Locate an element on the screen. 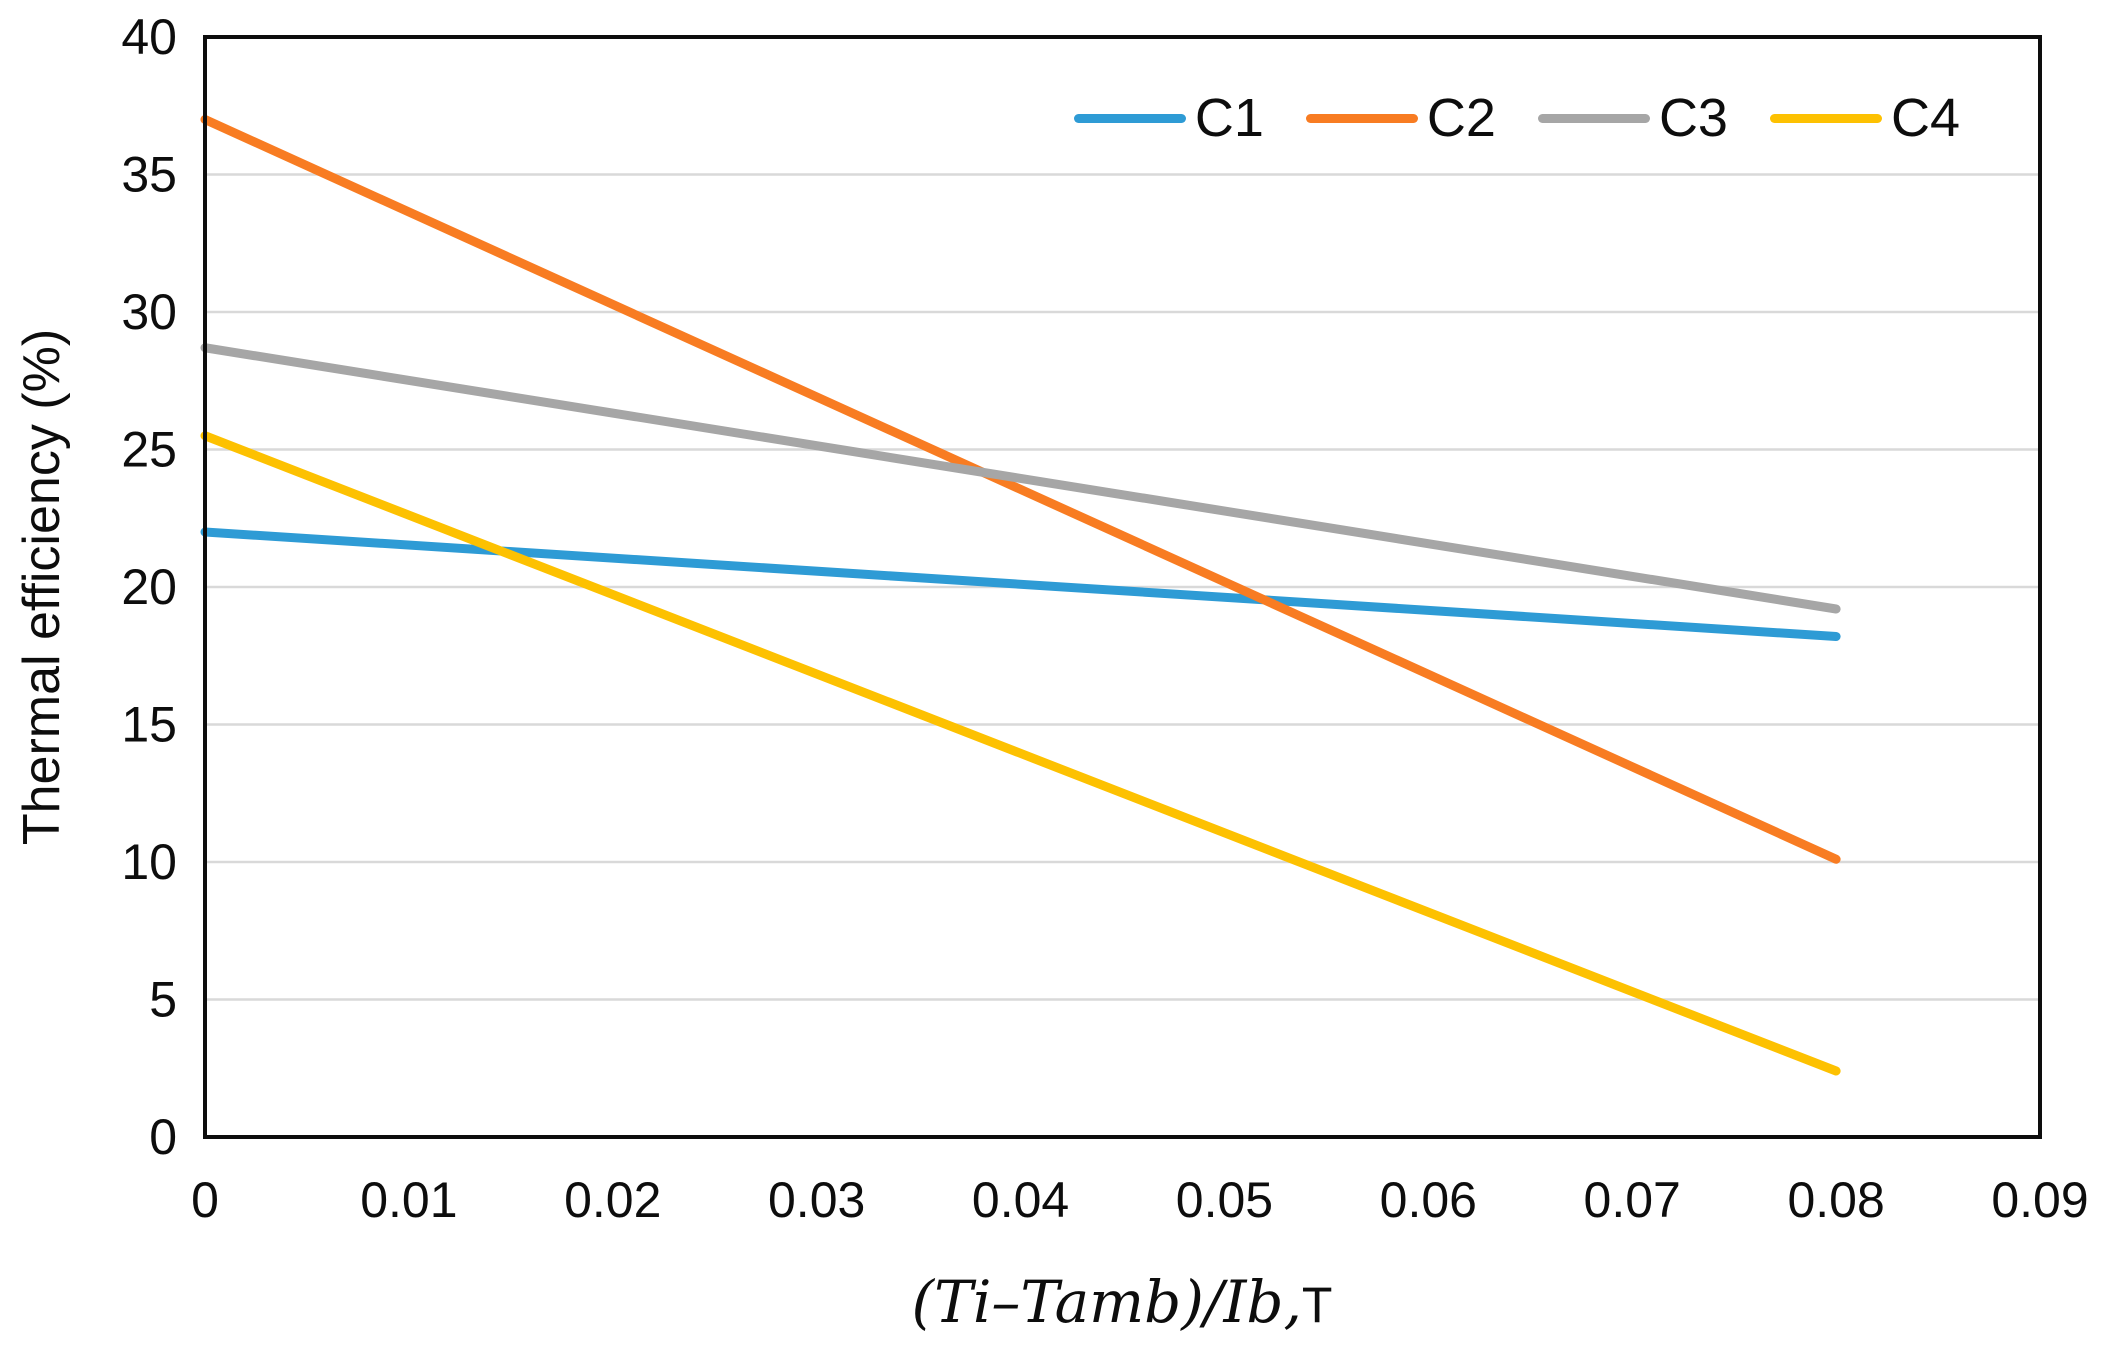  y-tick-label-30: 30 is located at coordinates (149, 312).